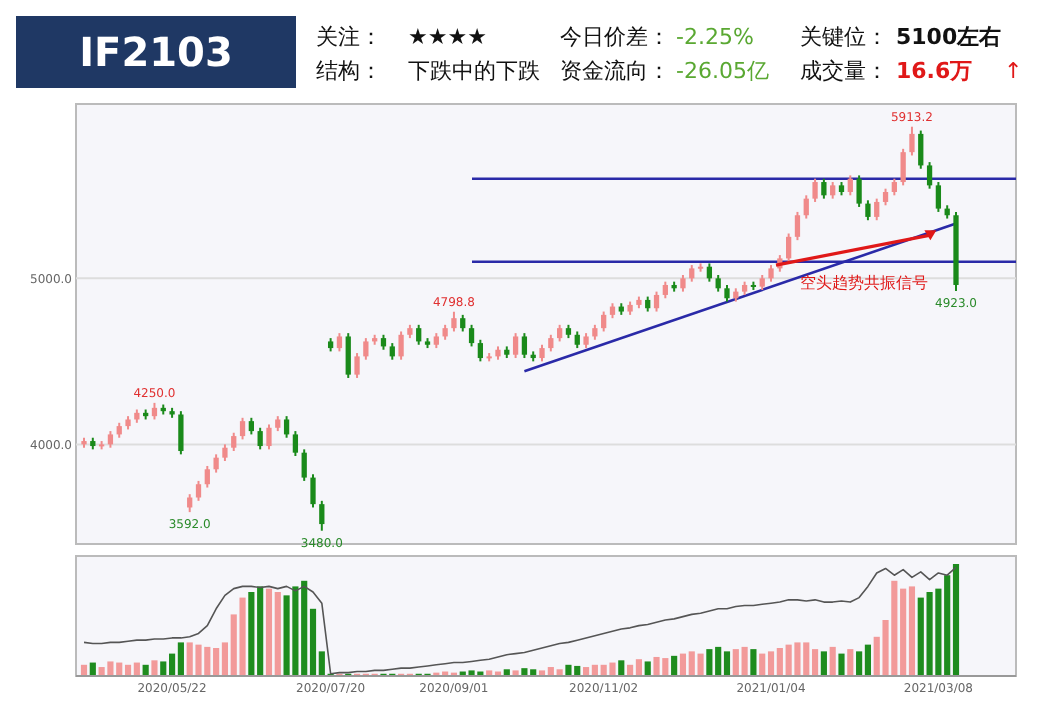  What do you see at coordinates (474, 71) in the screenshot?
I see `text: 下跌中的下跌` at bounding box center [474, 71].